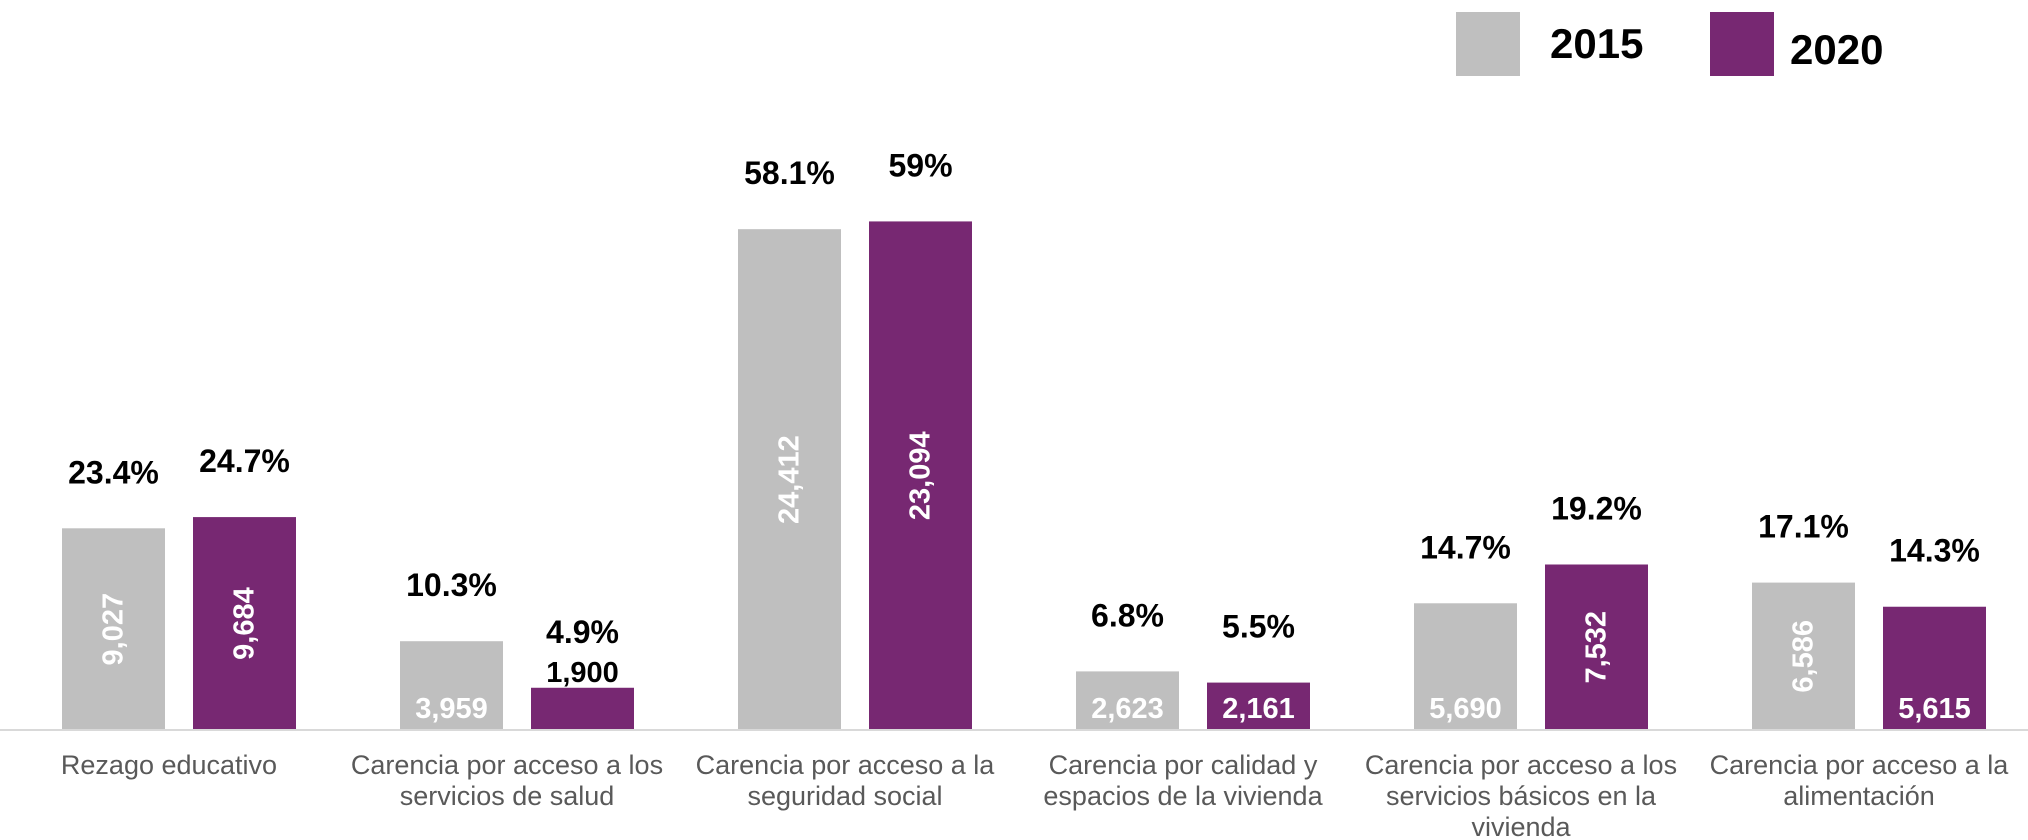 The image size is (2028, 840). What do you see at coordinates (789, 173) in the screenshot?
I see `percent-label-2015-2: 58.1%` at bounding box center [789, 173].